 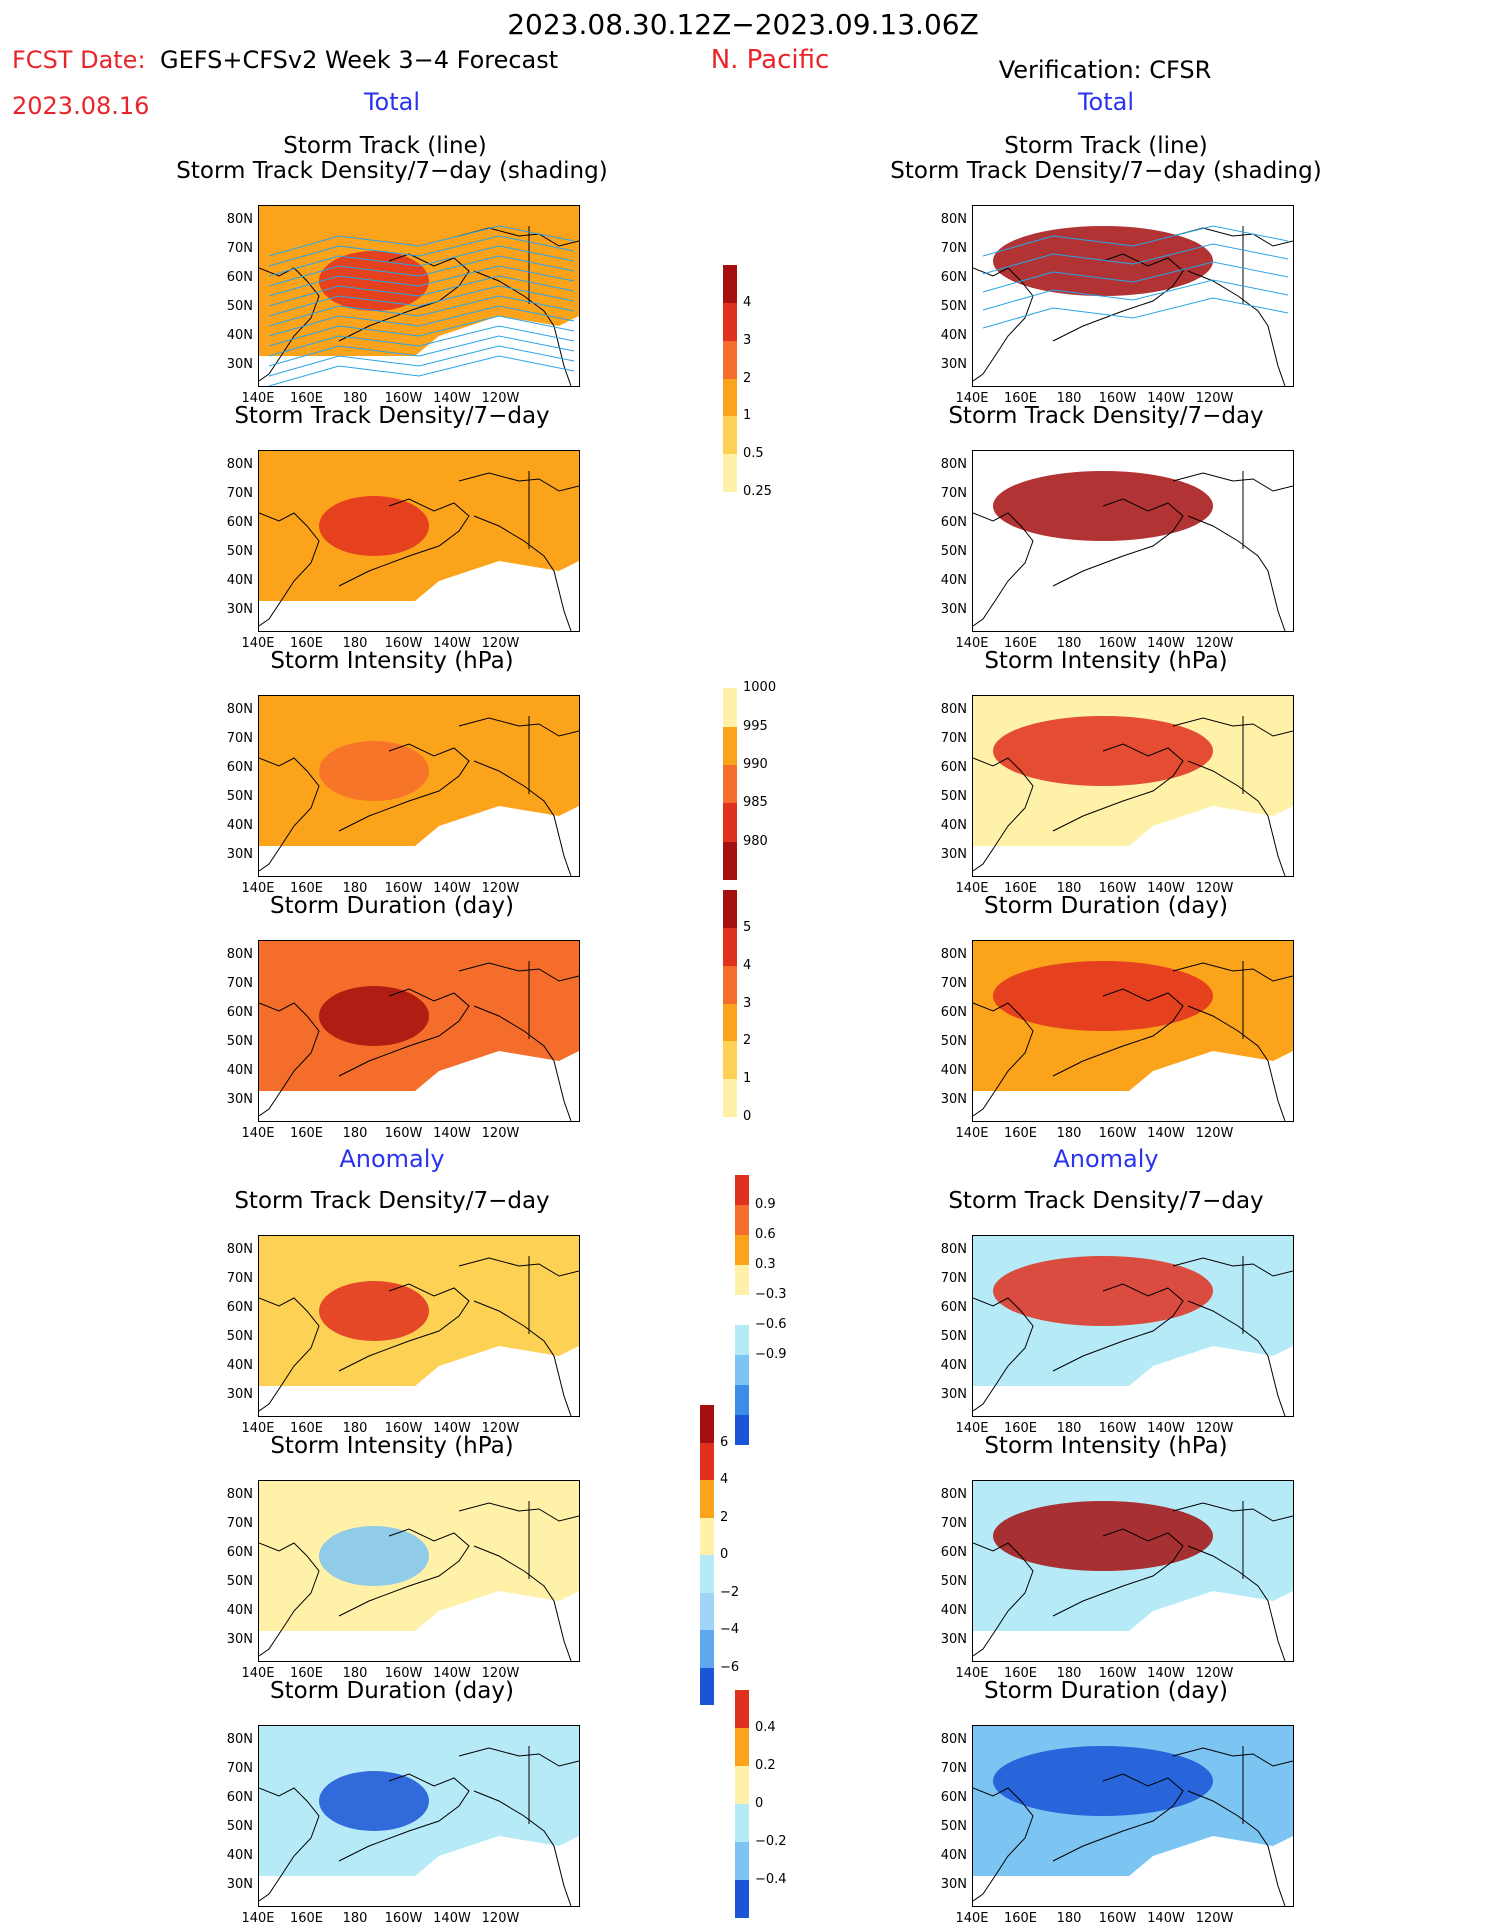 I want to click on fcst-date-label: FCST Date:, so click(x=79, y=60).